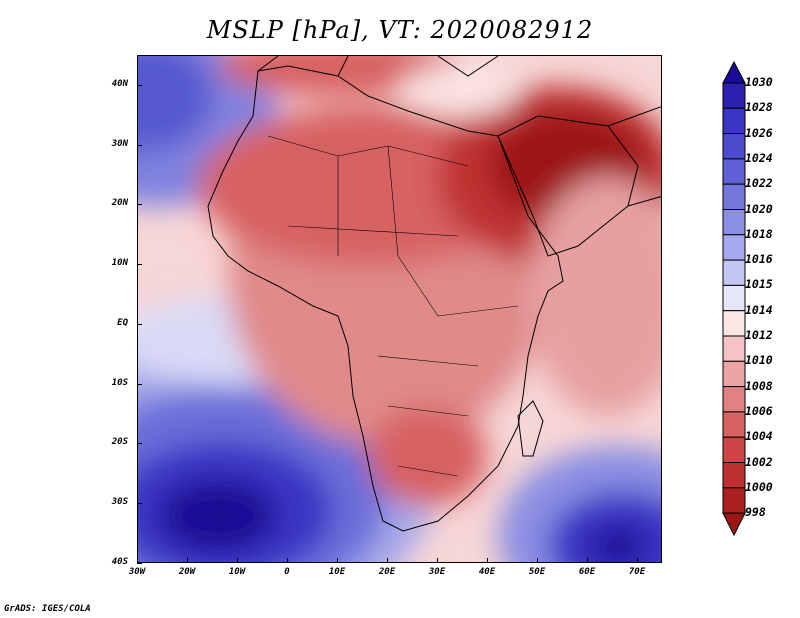  Describe the element at coordinates (119, 83) in the screenshot. I see `y-tick-label: 40N` at that location.